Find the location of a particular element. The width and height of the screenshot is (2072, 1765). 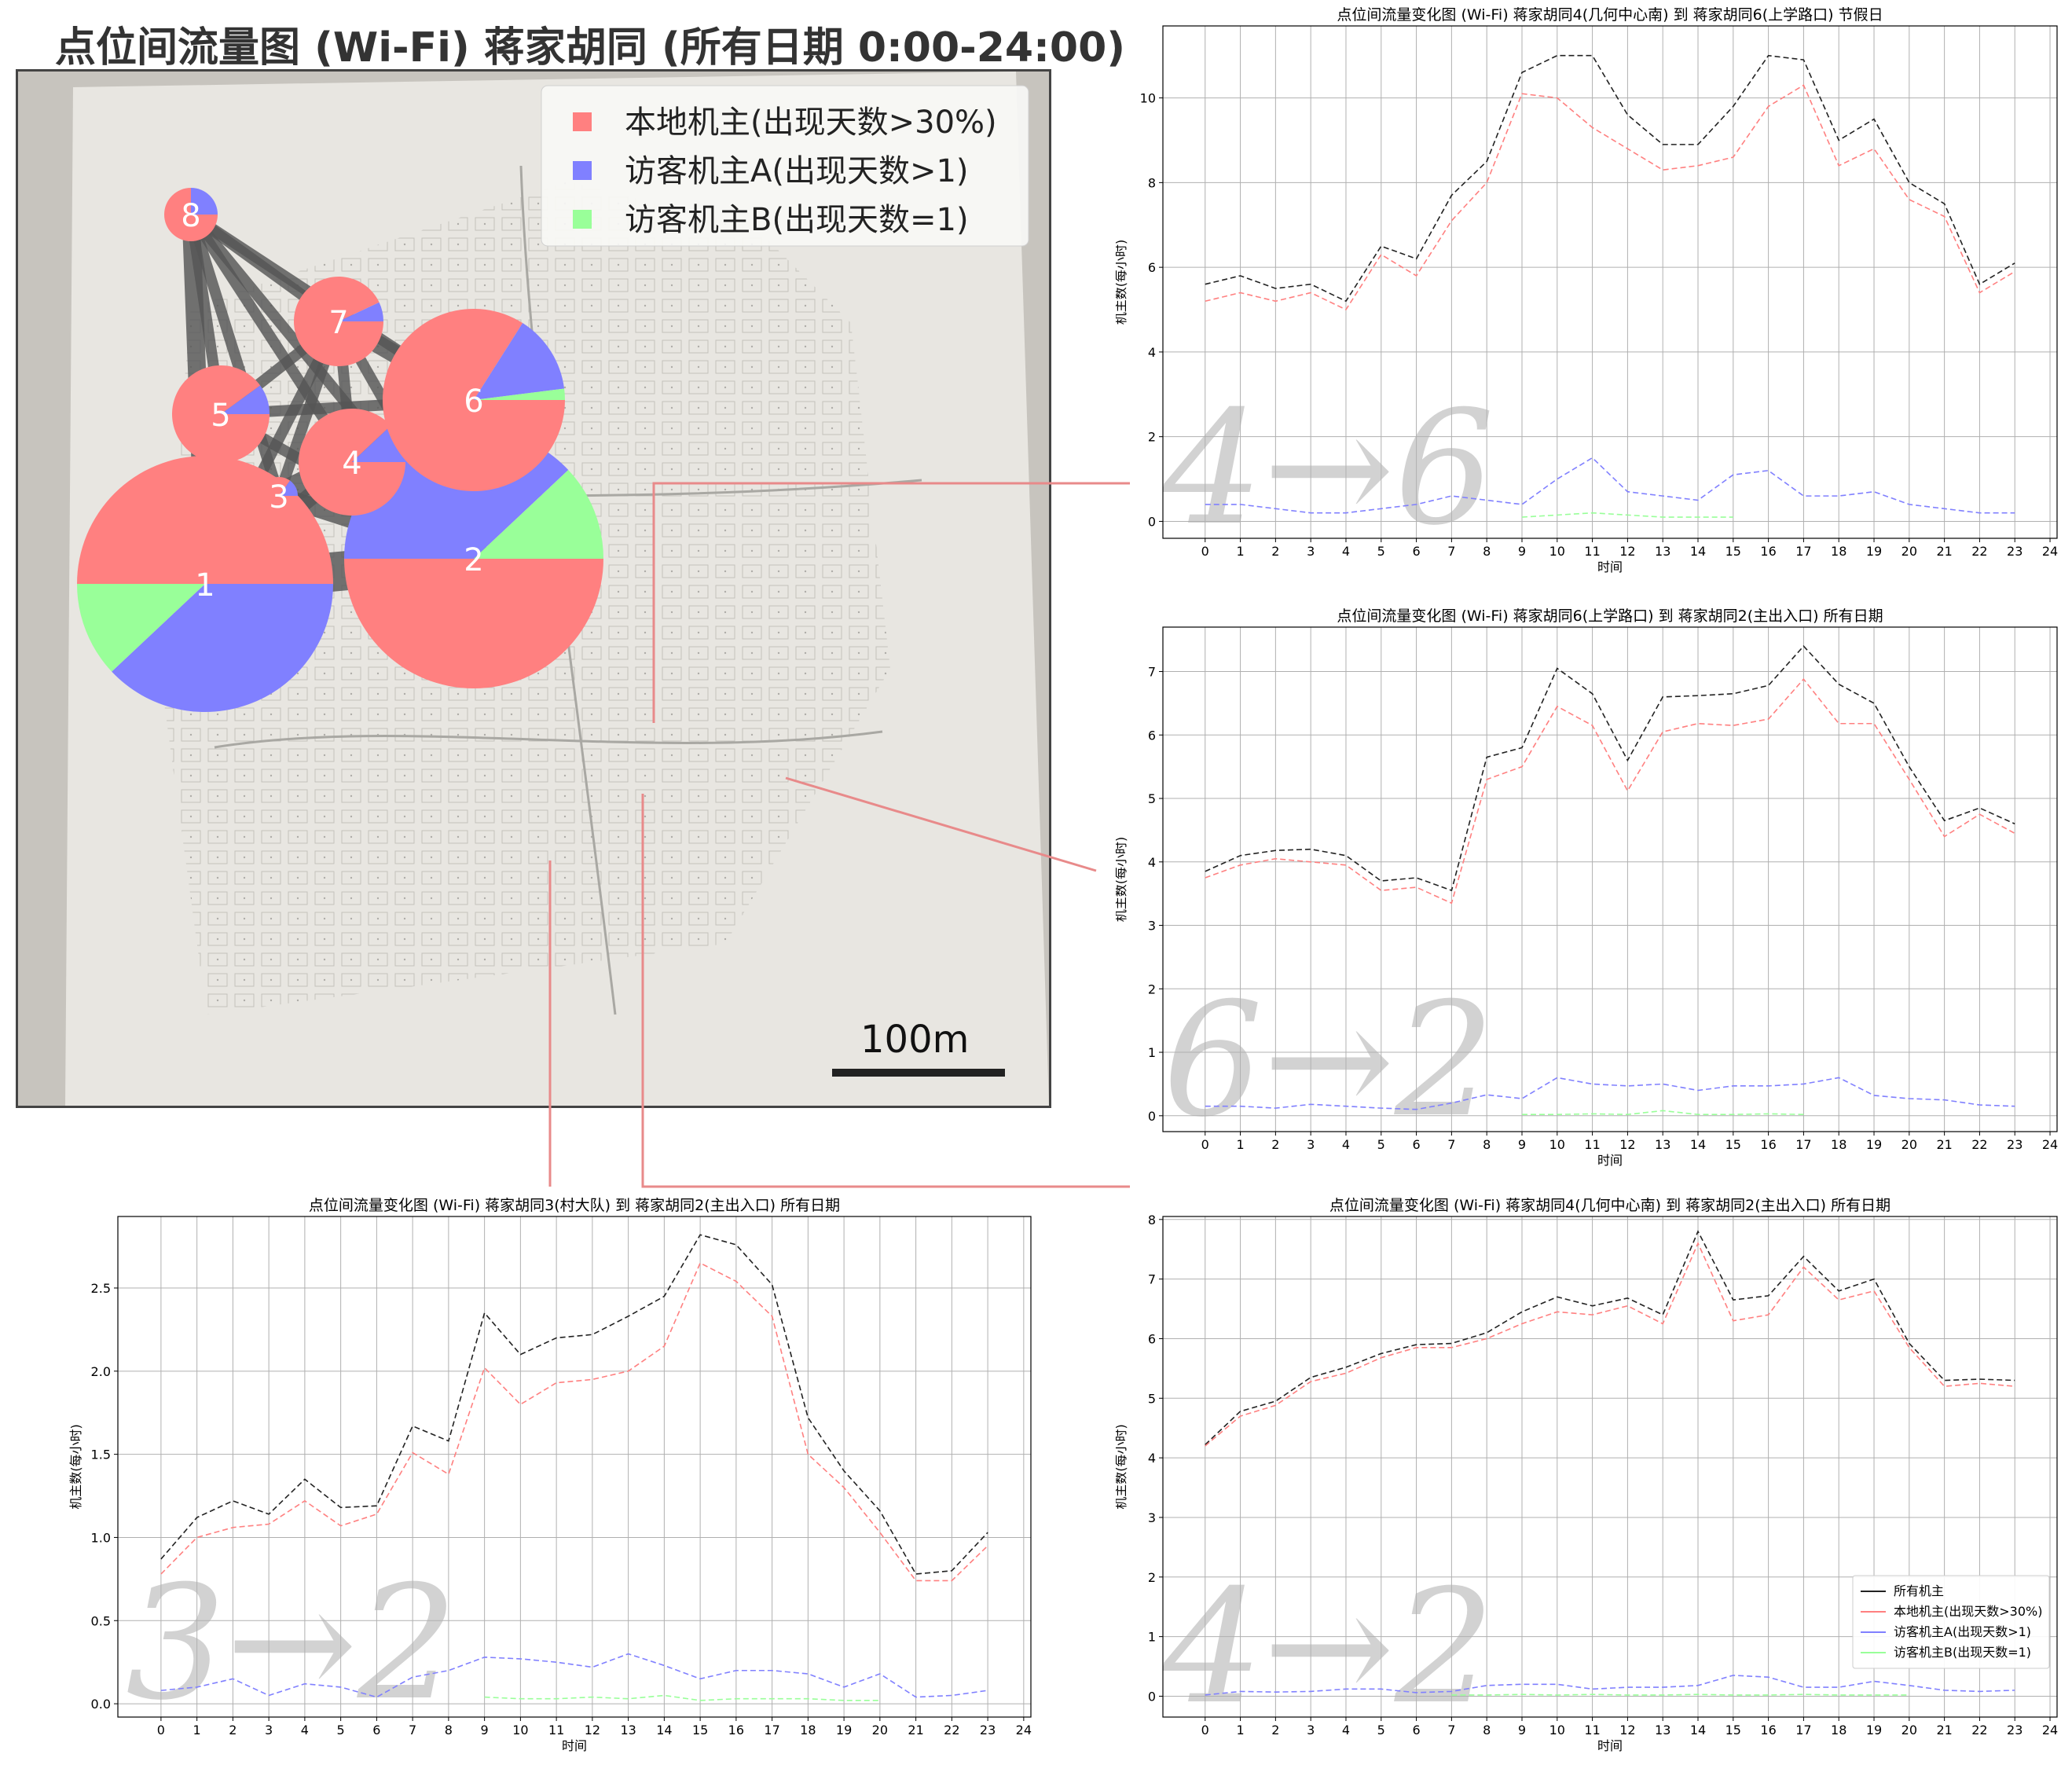

grid is located at coordinates (1610, 879).